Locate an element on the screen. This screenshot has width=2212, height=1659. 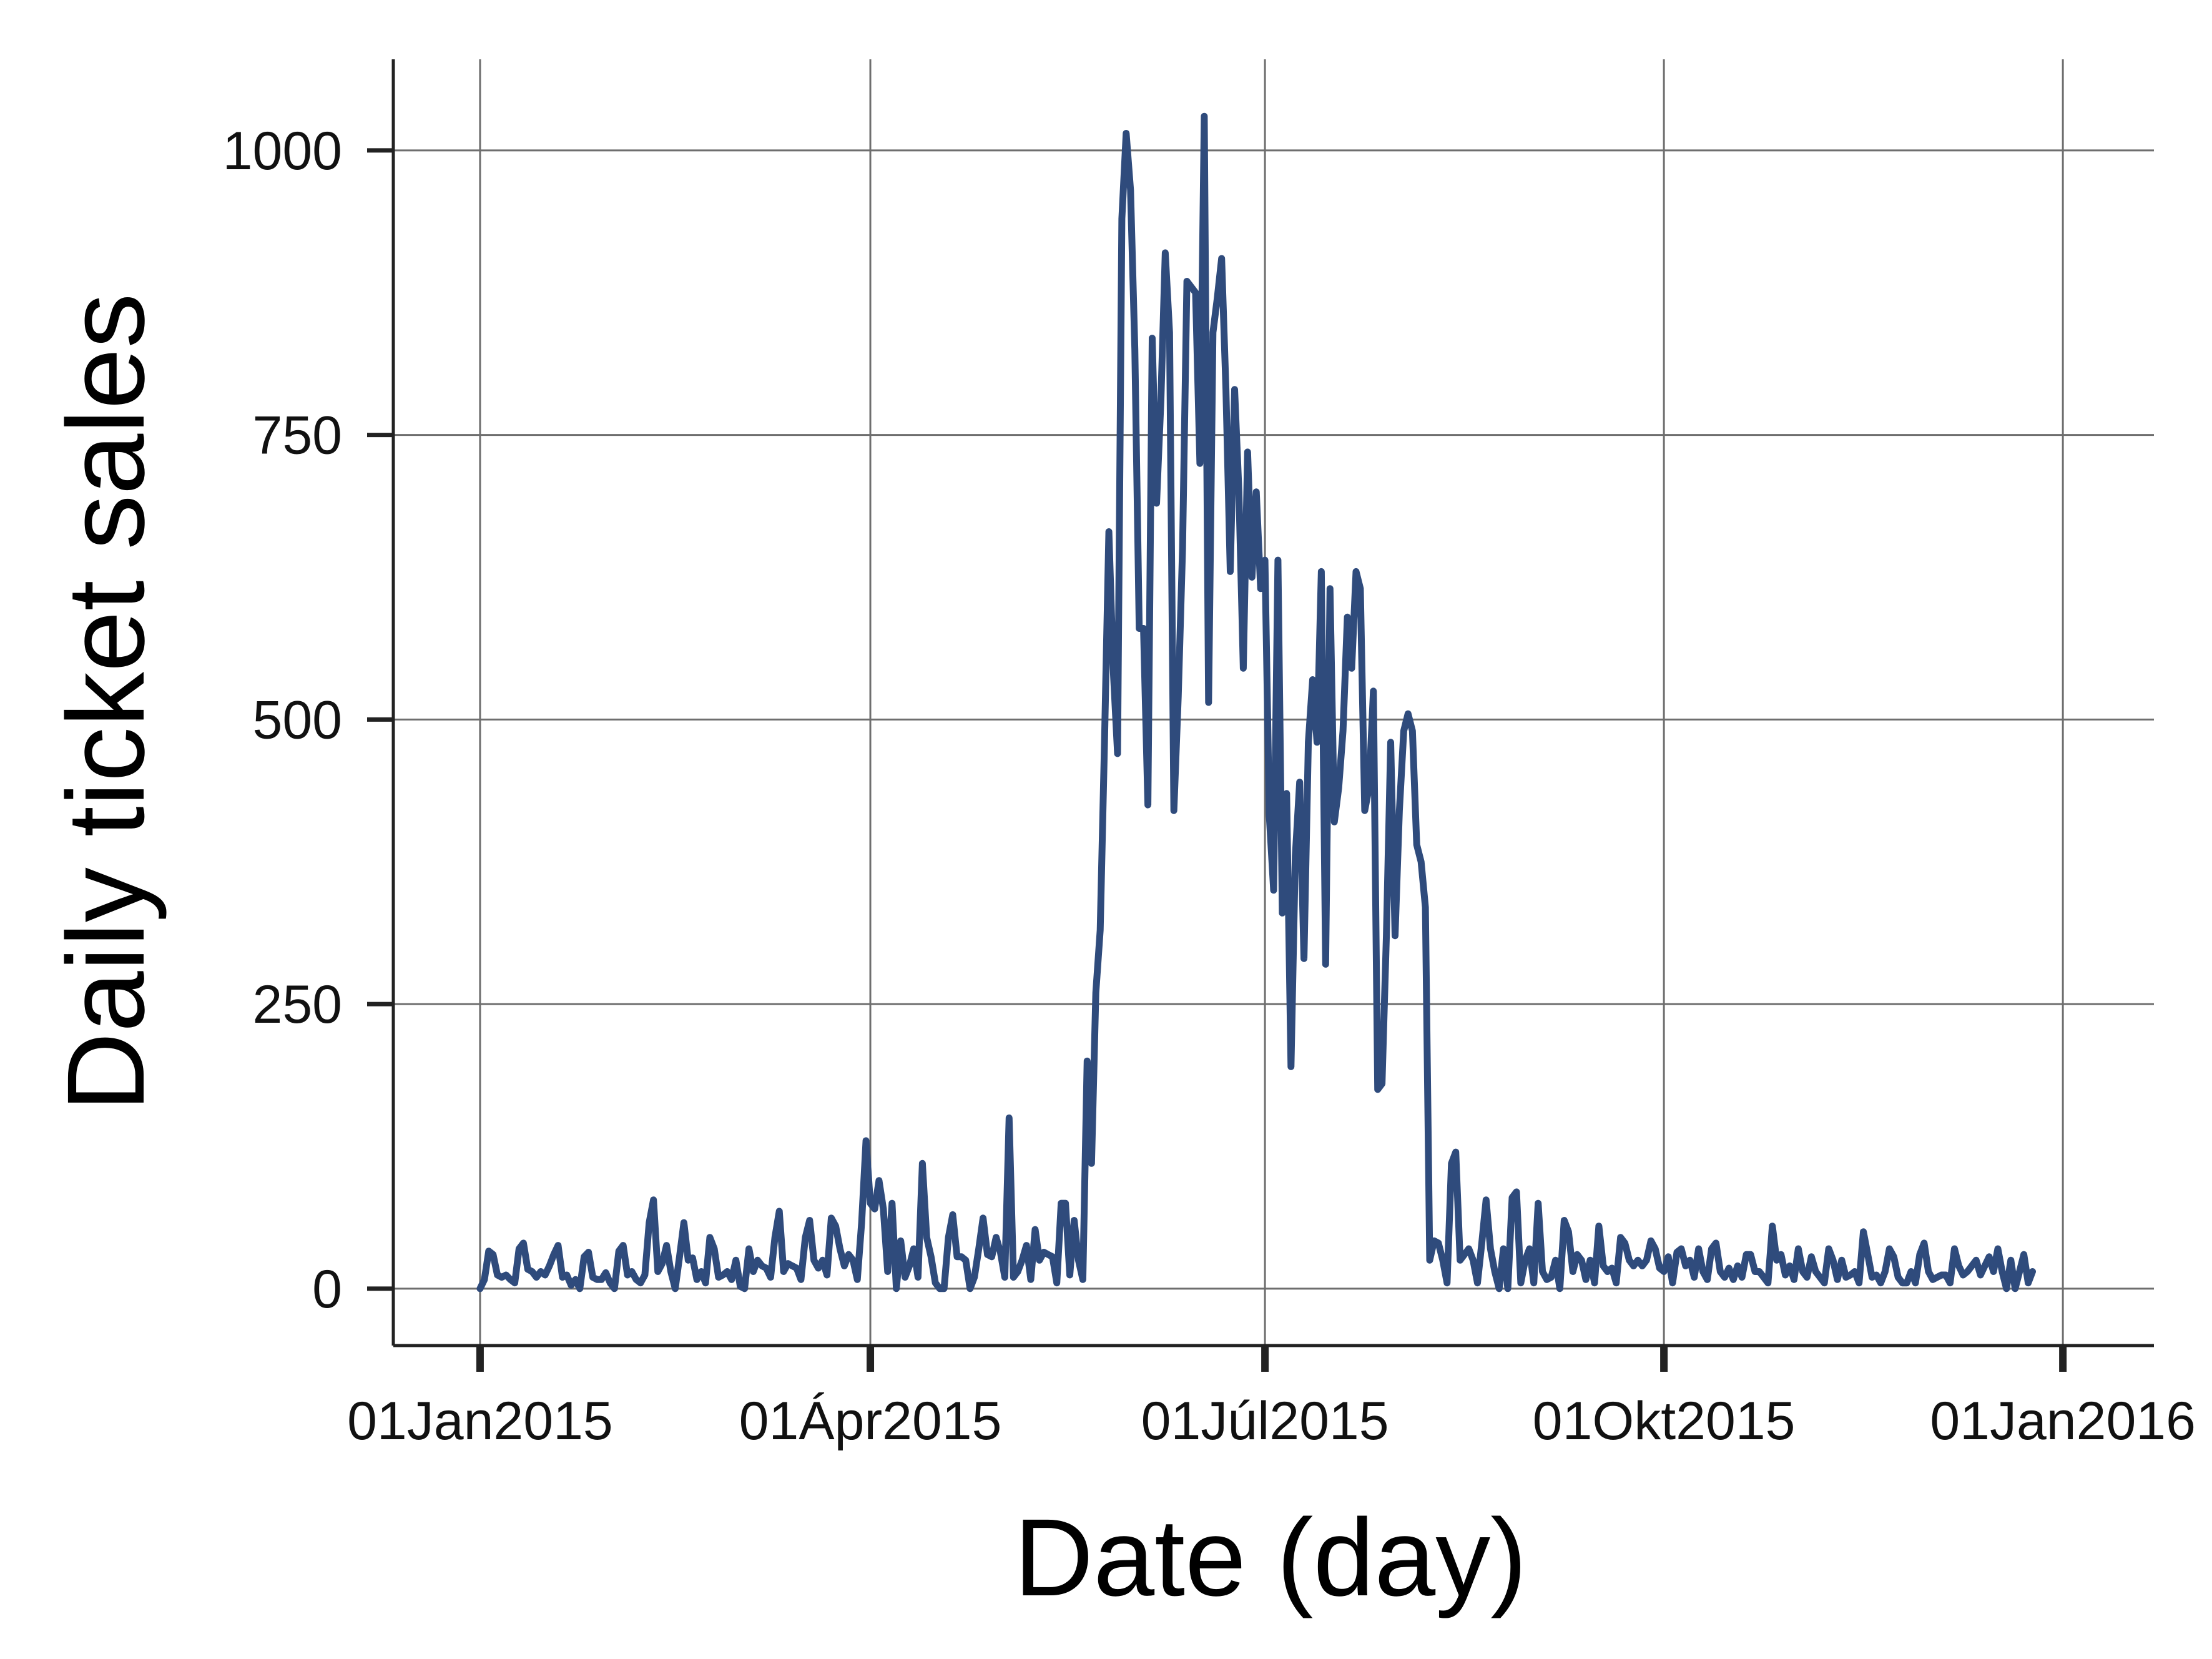
x-tick-label: 01Okt2015 is located at coordinates (1664, 1421).